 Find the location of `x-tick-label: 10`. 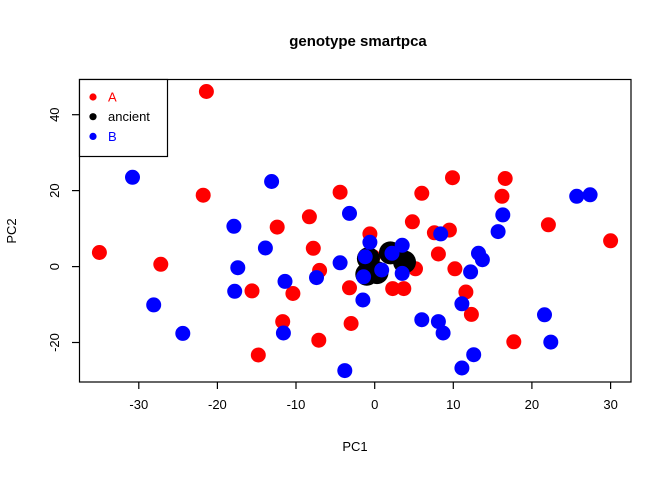

x-tick-label: 10 is located at coordinates (453, 404).